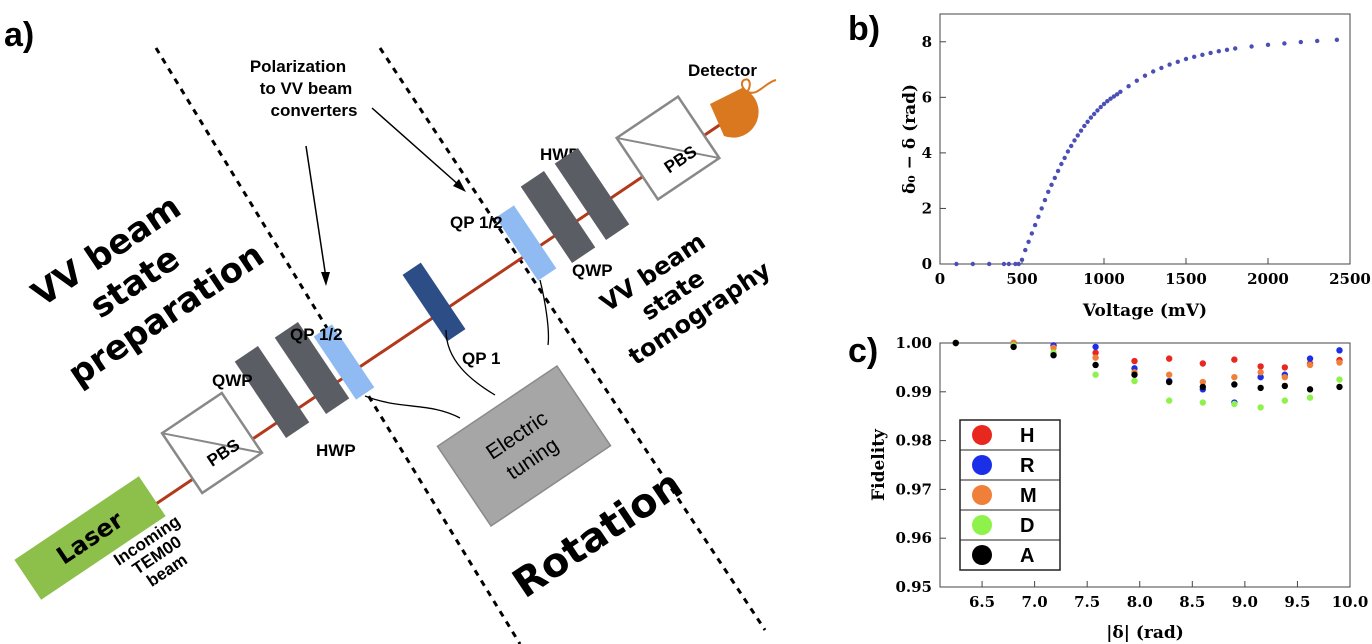 The image size is (1372, 644). Describe the element at coordinates (544, 312) in the screenshot. I see `wire-right-qp` at that location.